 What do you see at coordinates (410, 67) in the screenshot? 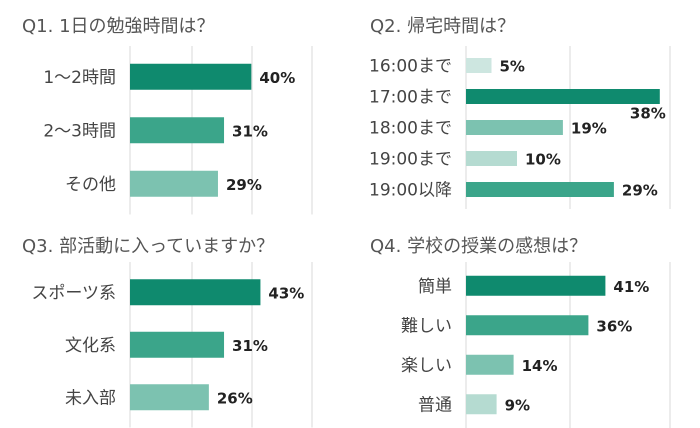
I see `category-label: 16:00まで` at bounding box center [410, 67].